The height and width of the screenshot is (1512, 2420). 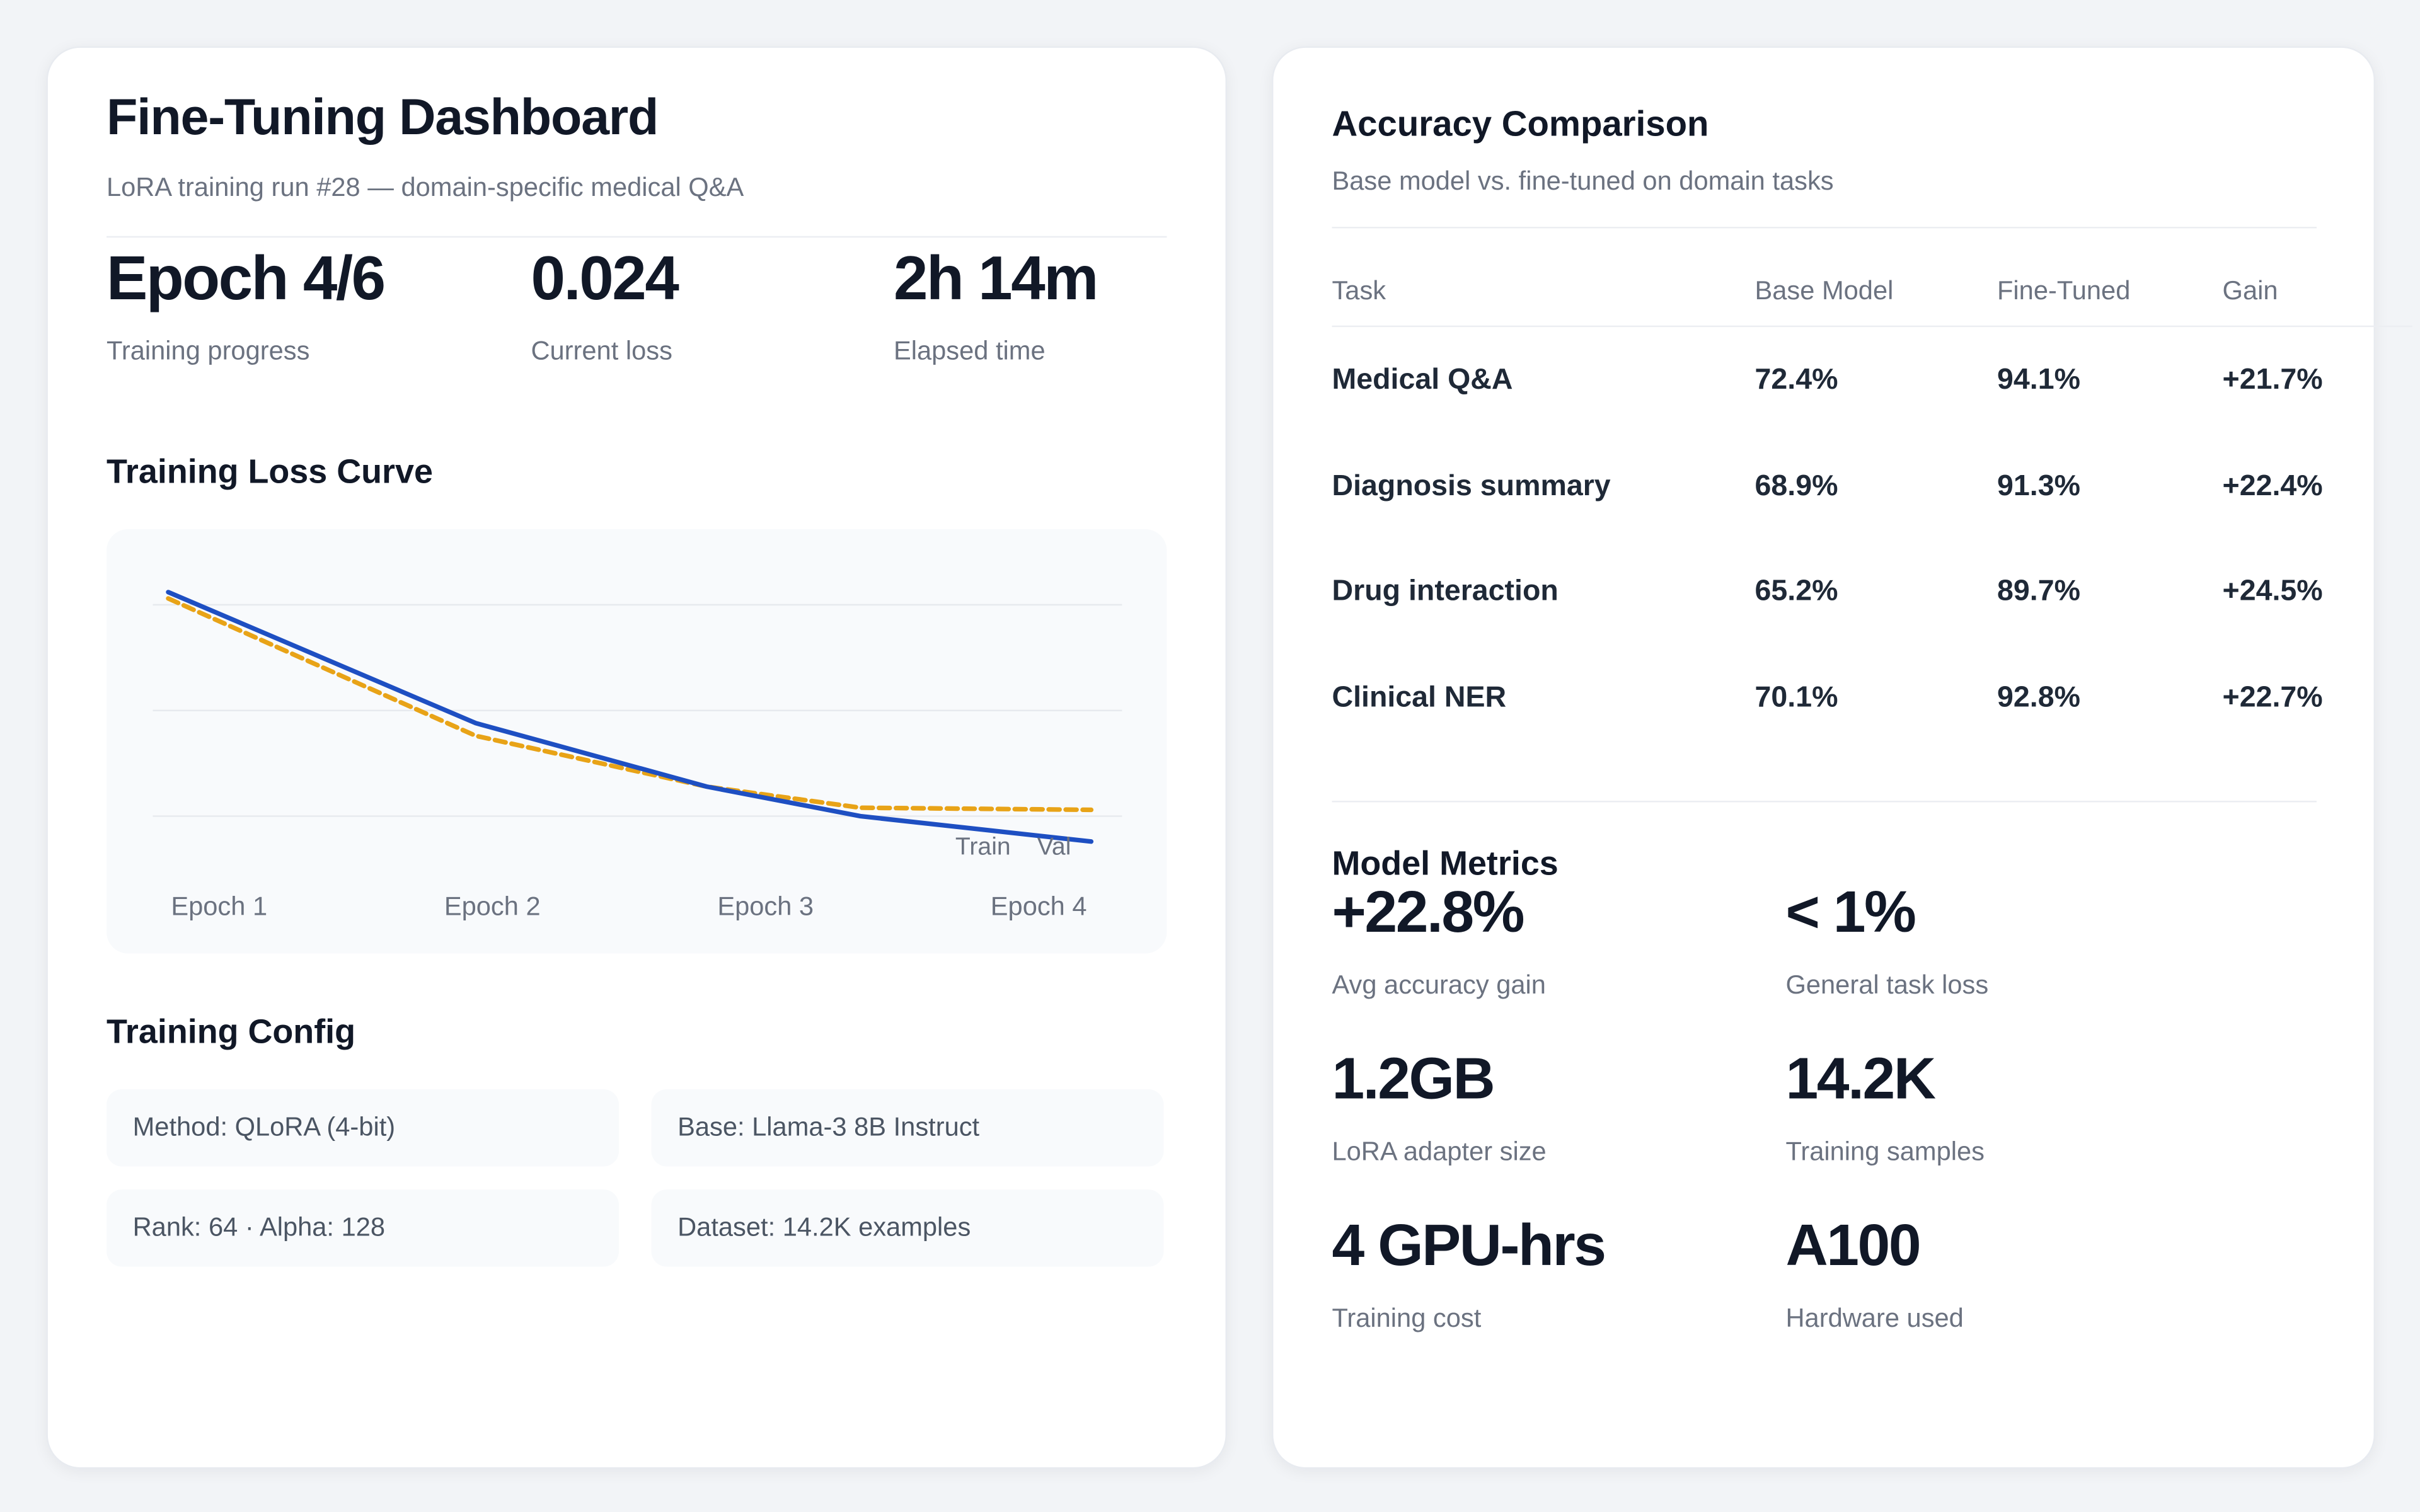 I want to click on metric-label: LoRA adapter size, so click(x=1439, y=1152).